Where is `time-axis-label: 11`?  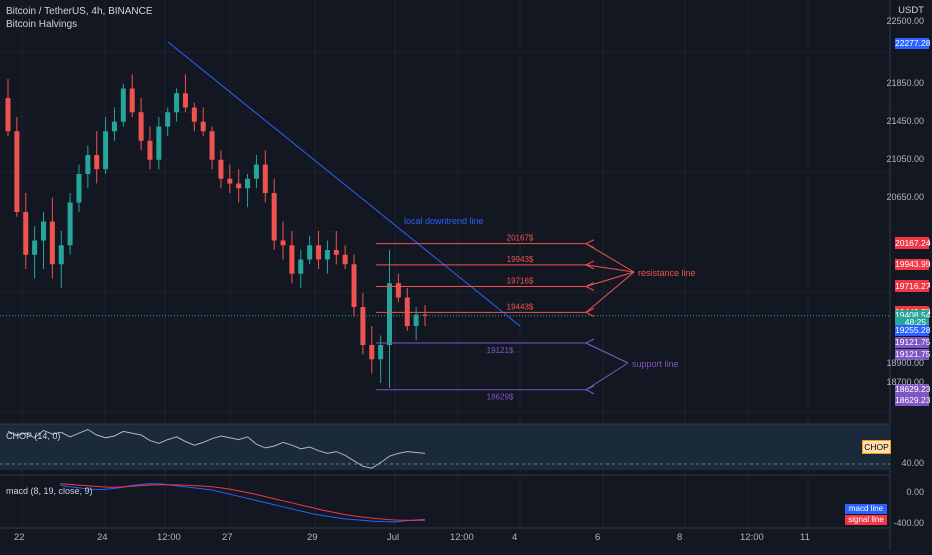
time-axis-label: 11 is located at coordinates (805, 537).